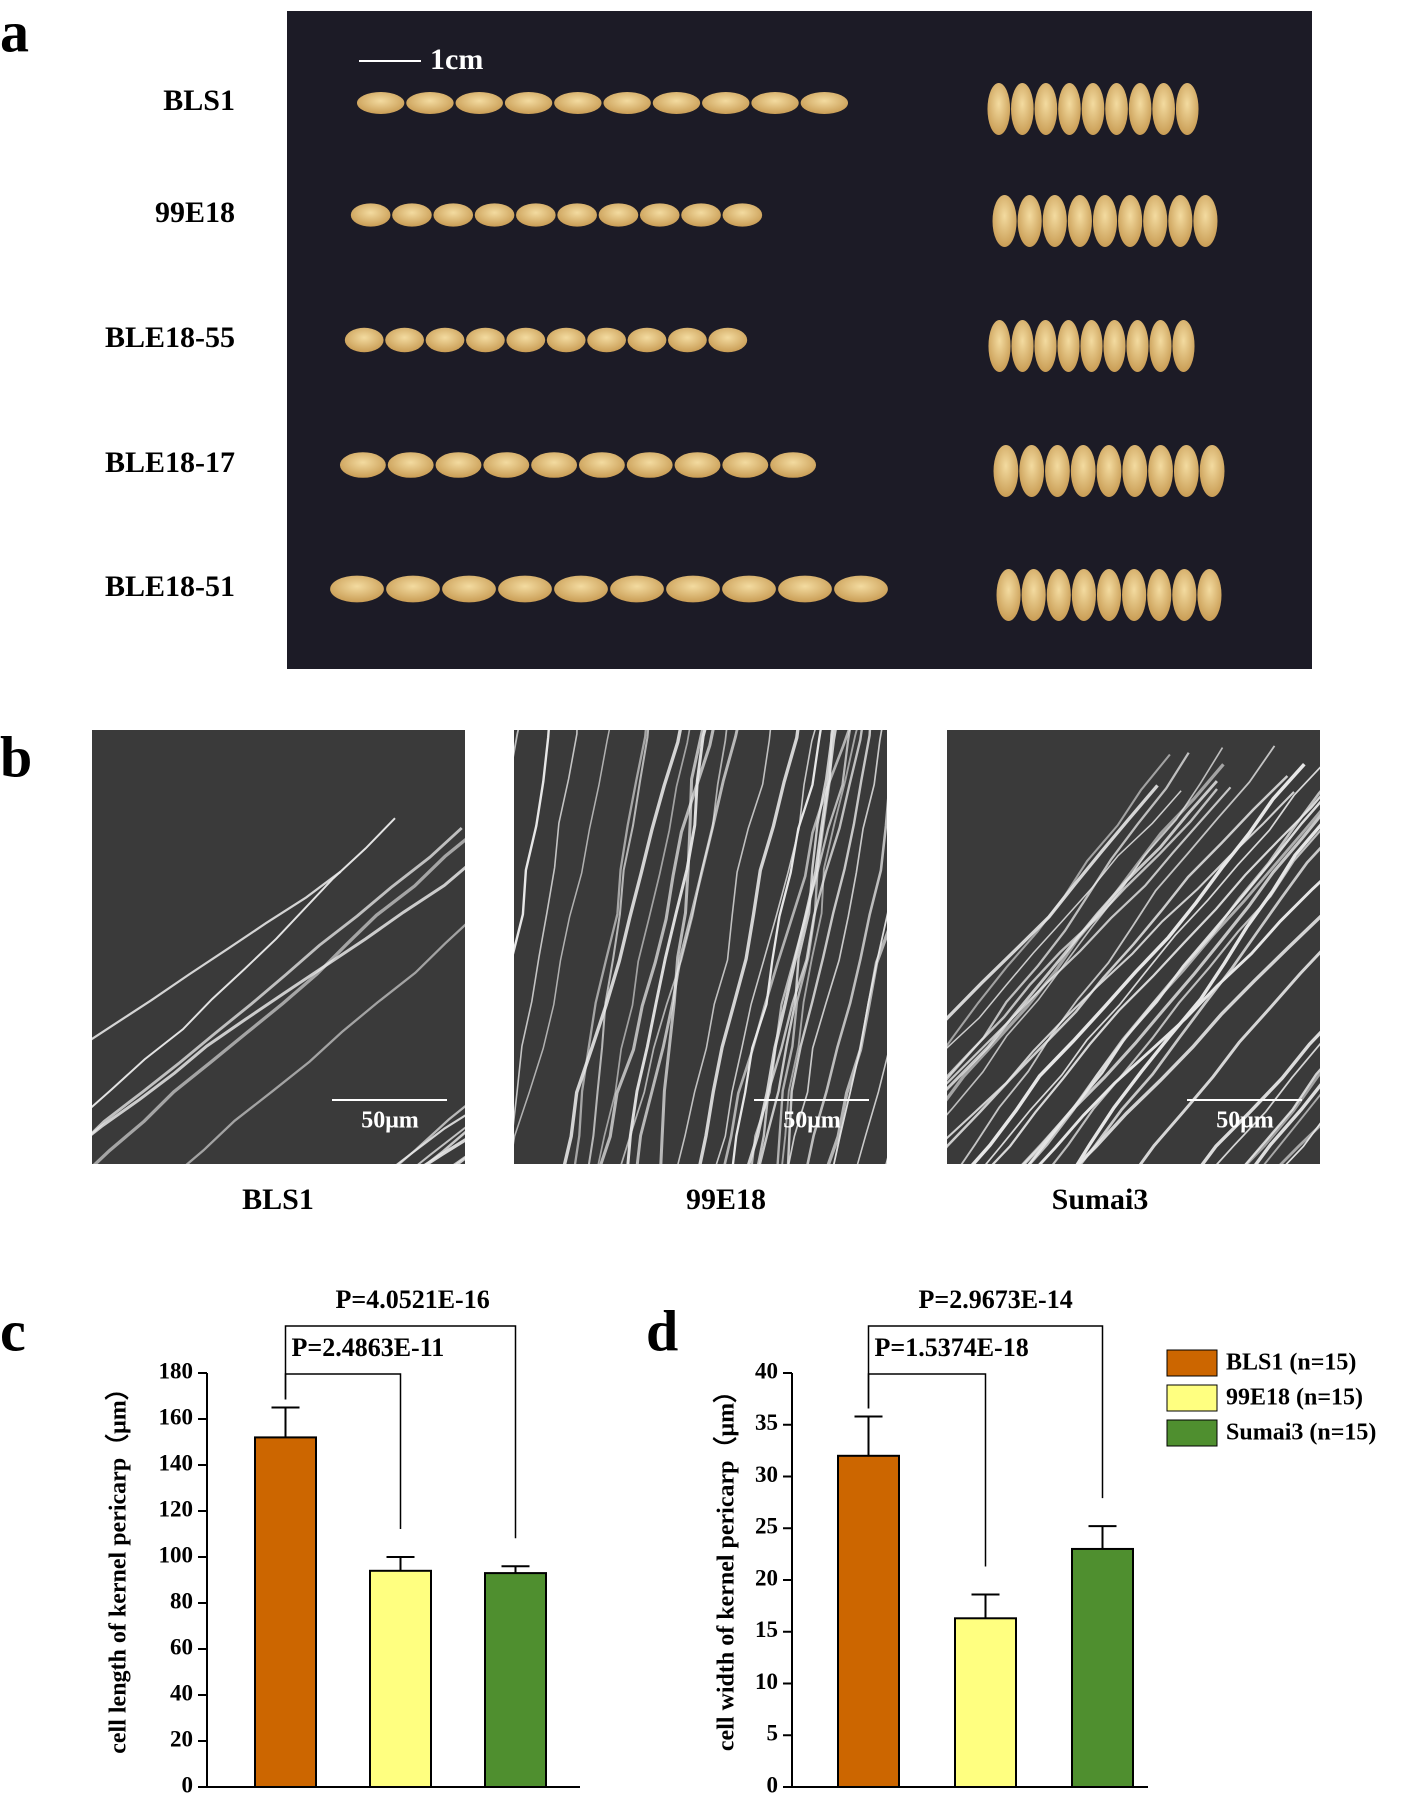 The height and width of the screenshot is (1796, 1423). What do you see at coordinates (390, 1121) in the screenshot?
I see `scale-label: 50μm` at bounding box center [390, 1121].